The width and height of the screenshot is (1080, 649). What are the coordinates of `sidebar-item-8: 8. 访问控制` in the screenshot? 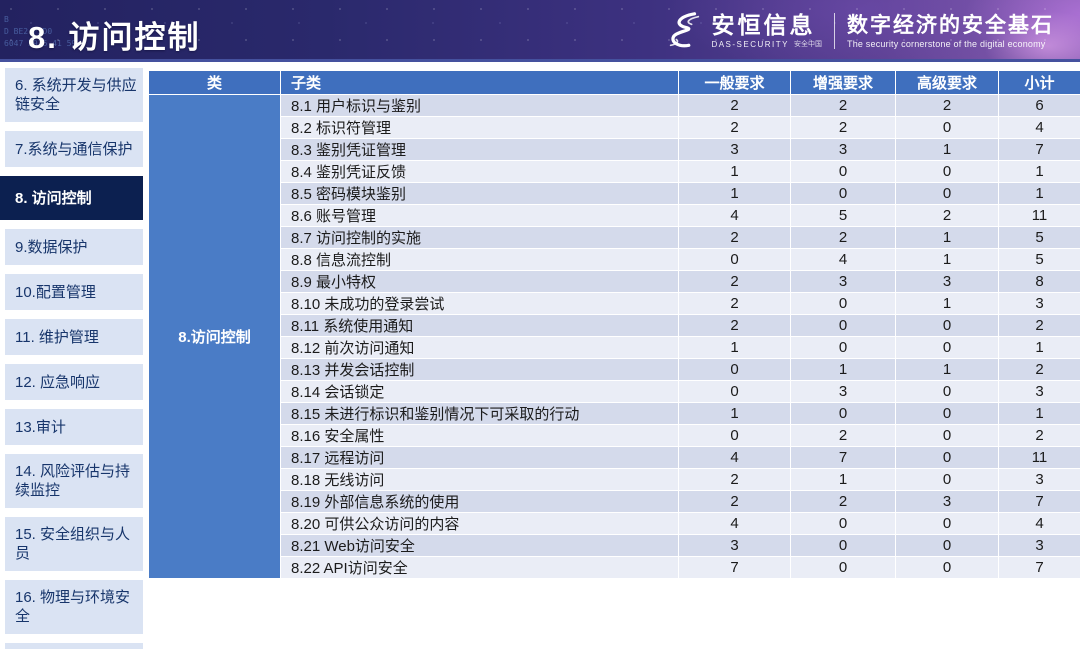 It's located at (71, 198).